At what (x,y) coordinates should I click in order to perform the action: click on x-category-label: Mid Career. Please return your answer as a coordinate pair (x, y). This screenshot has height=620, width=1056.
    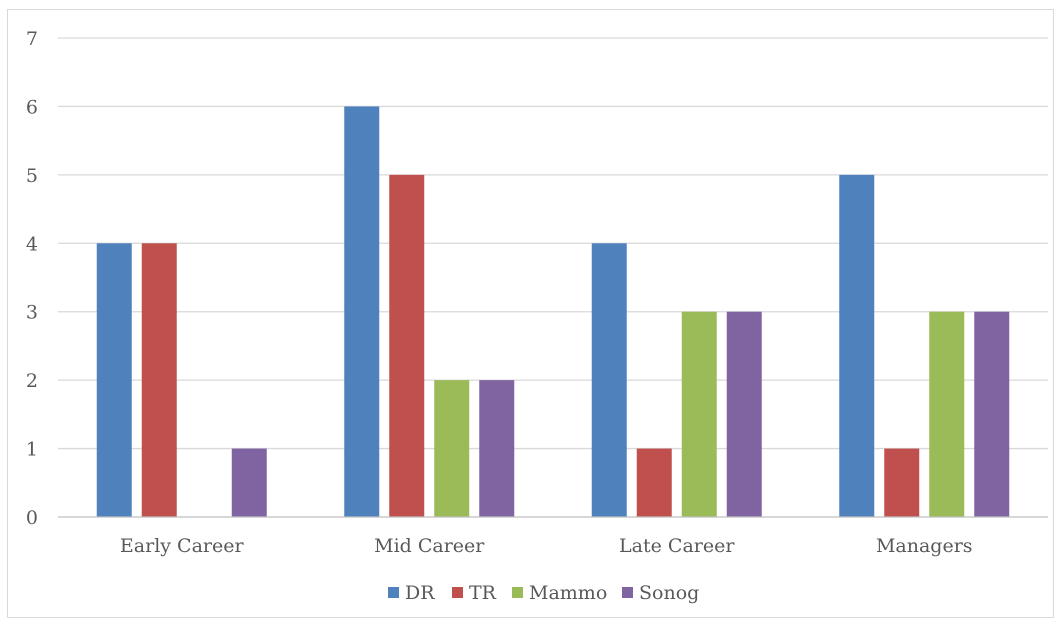
    Looking at the image, I should click on (429, 546).